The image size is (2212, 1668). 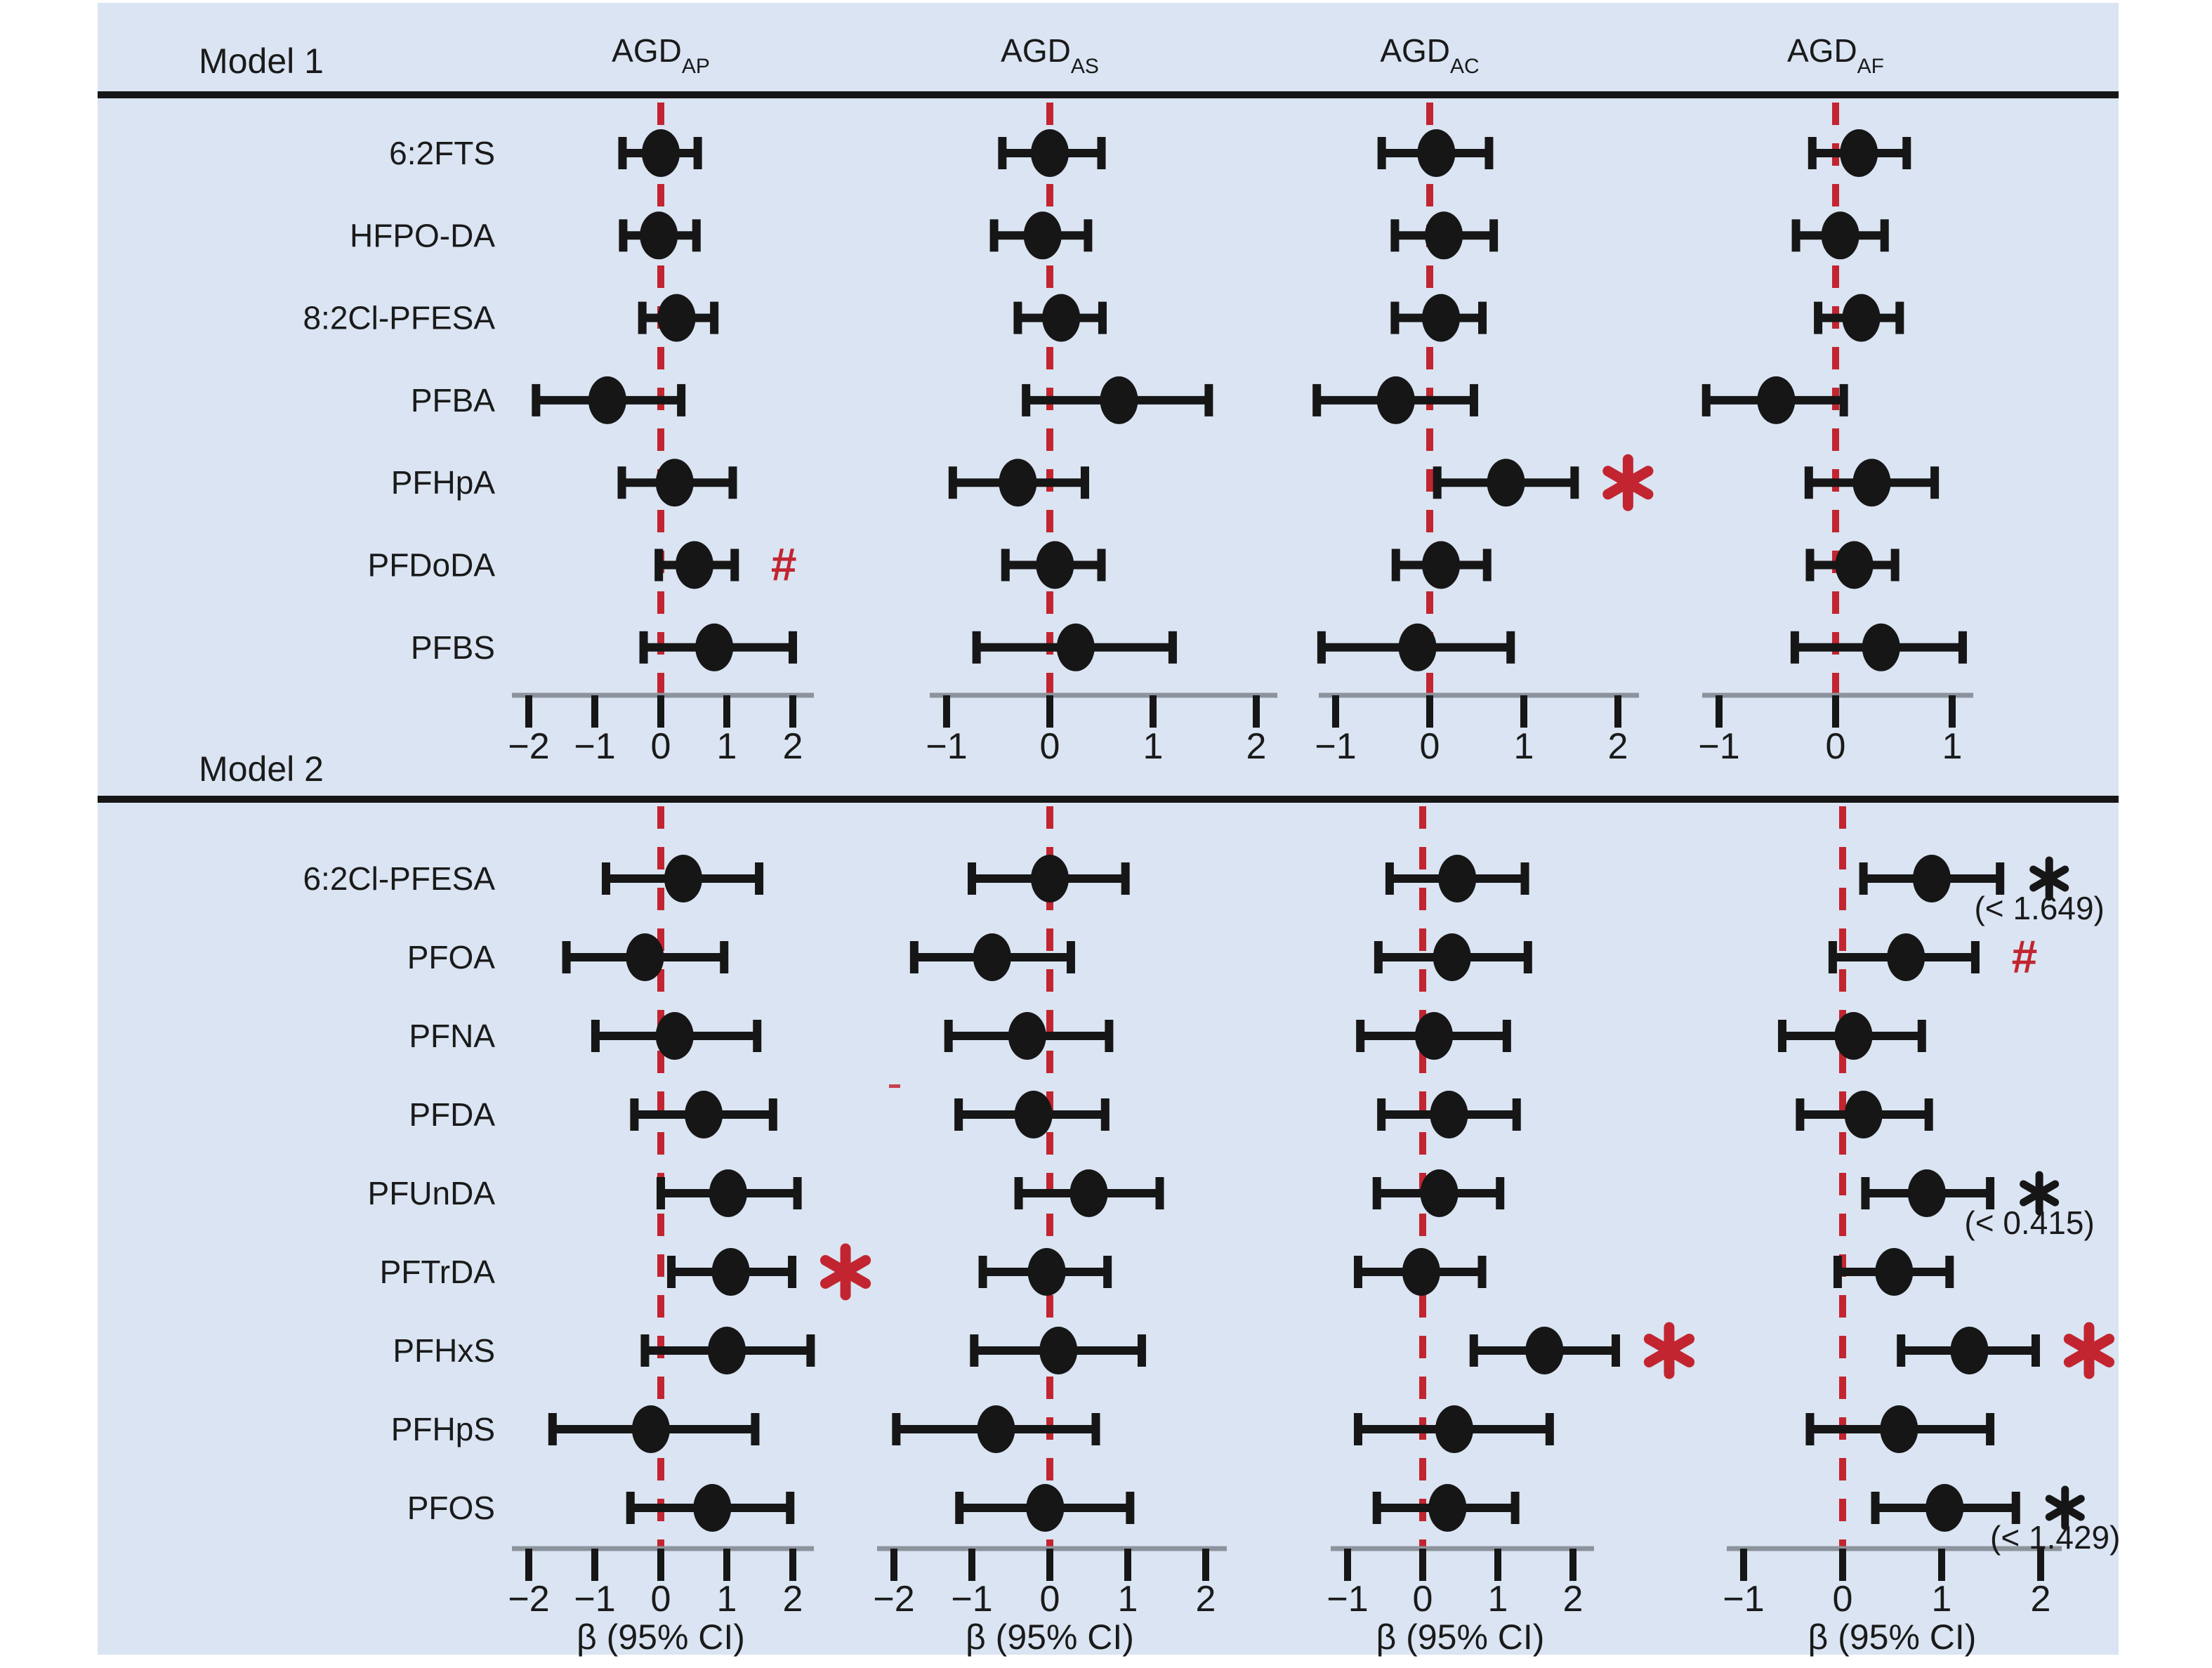 I want to click on row-label: PFDoDA, so click(x=432, y=565).